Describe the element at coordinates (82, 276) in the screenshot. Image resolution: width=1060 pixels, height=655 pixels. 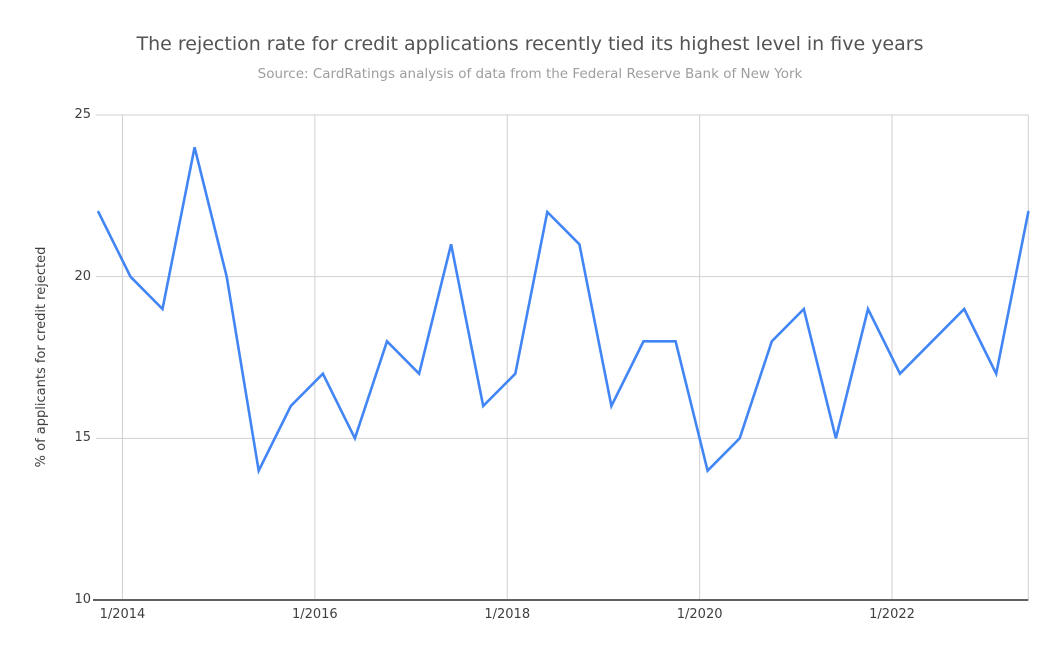
I see `y-tick-label: 20` at that location.